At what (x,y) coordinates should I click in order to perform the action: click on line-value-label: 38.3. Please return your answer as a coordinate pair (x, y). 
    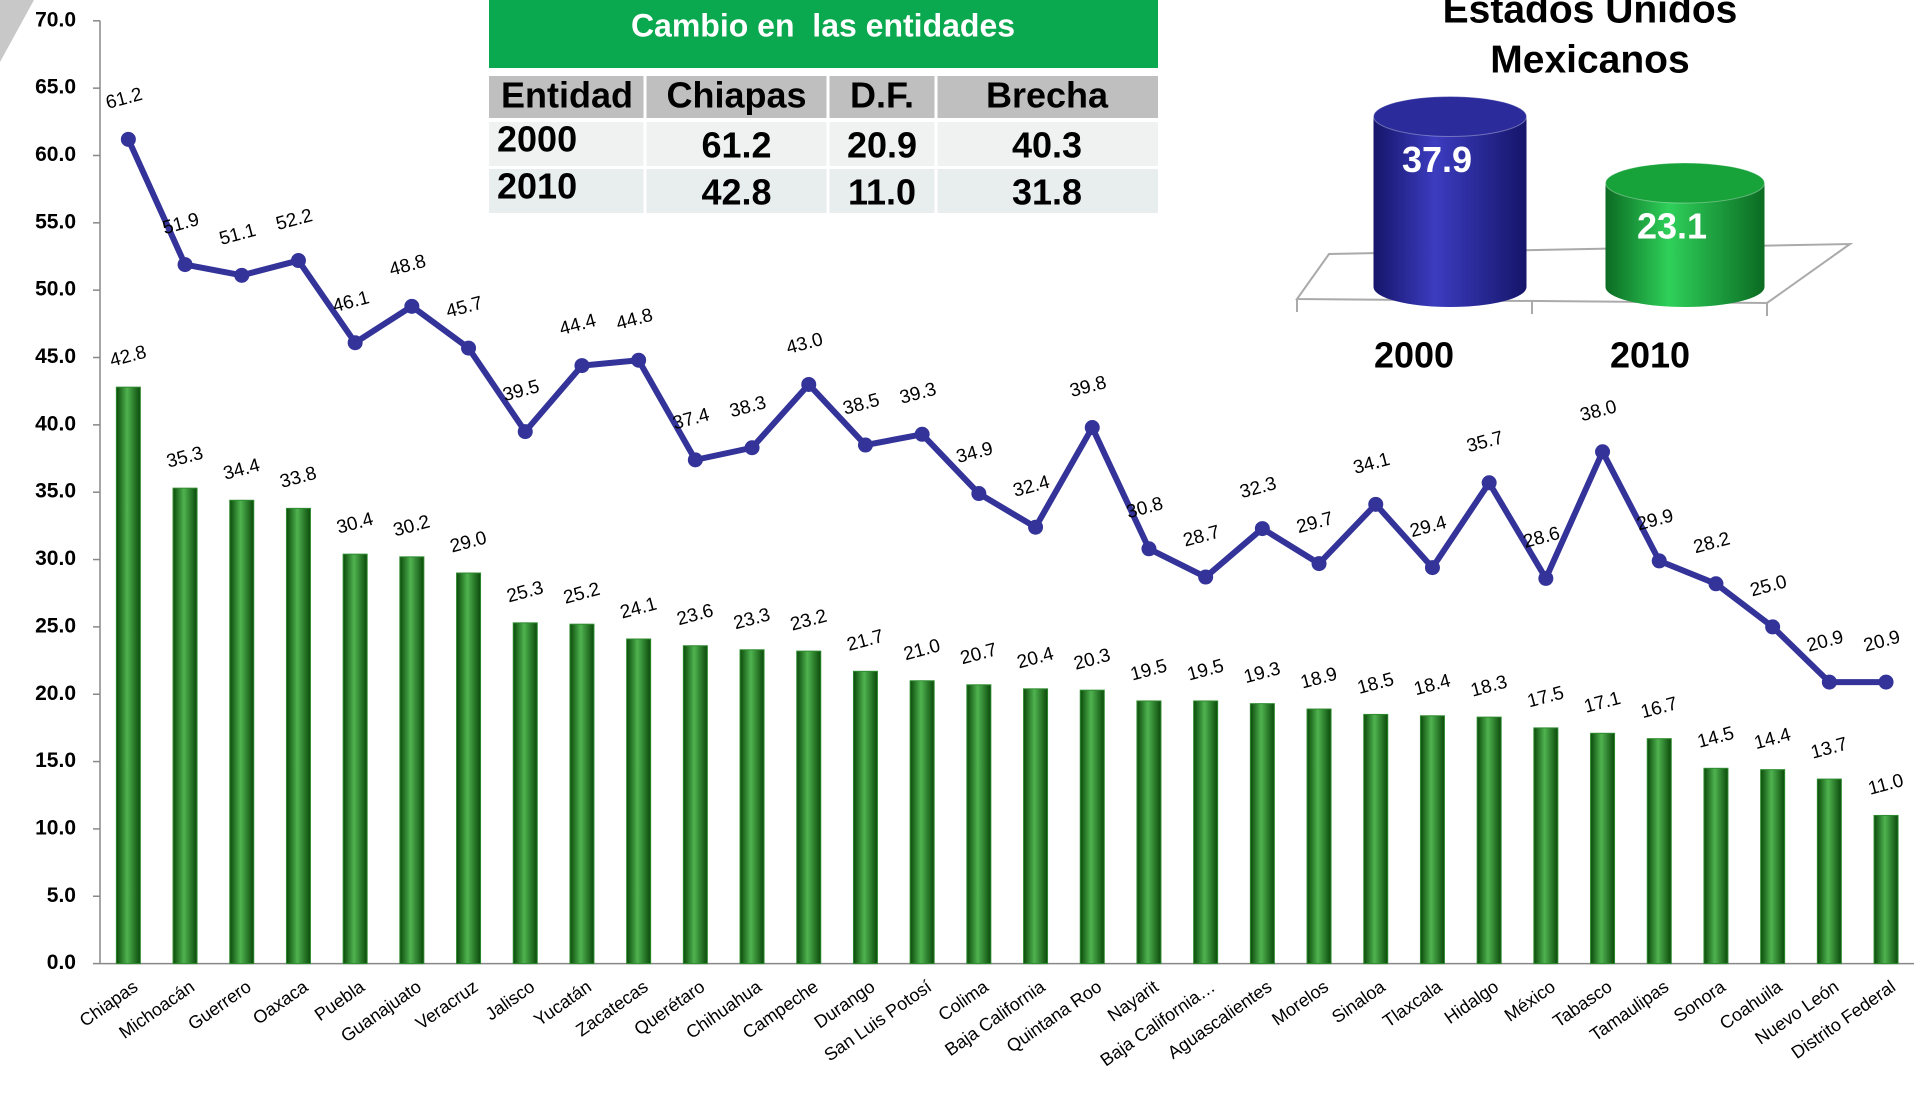
    Looking at the image, I should click on (747, 407).